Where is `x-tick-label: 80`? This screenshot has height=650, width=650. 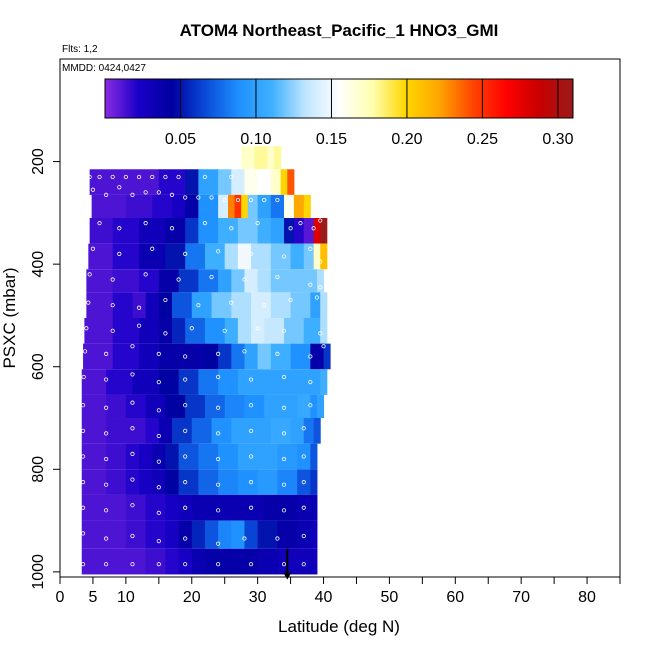
x-tick-label: 80 is located at coordinates (587, 597).